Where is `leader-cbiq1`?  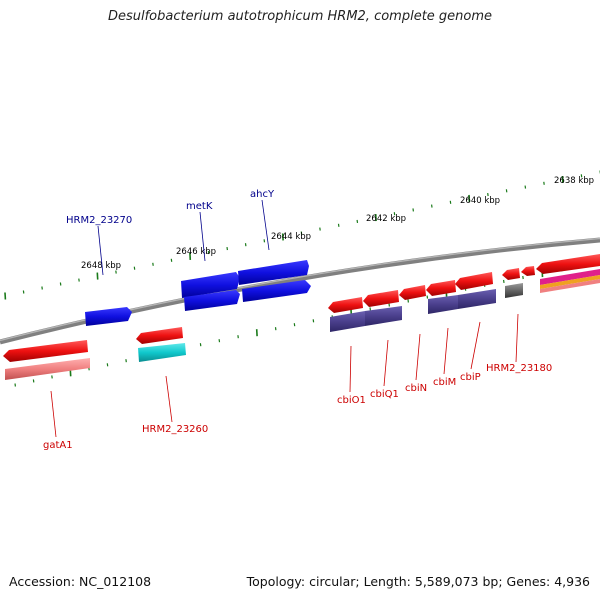 leader-cbiq1 is located at coordinates (386, 363).